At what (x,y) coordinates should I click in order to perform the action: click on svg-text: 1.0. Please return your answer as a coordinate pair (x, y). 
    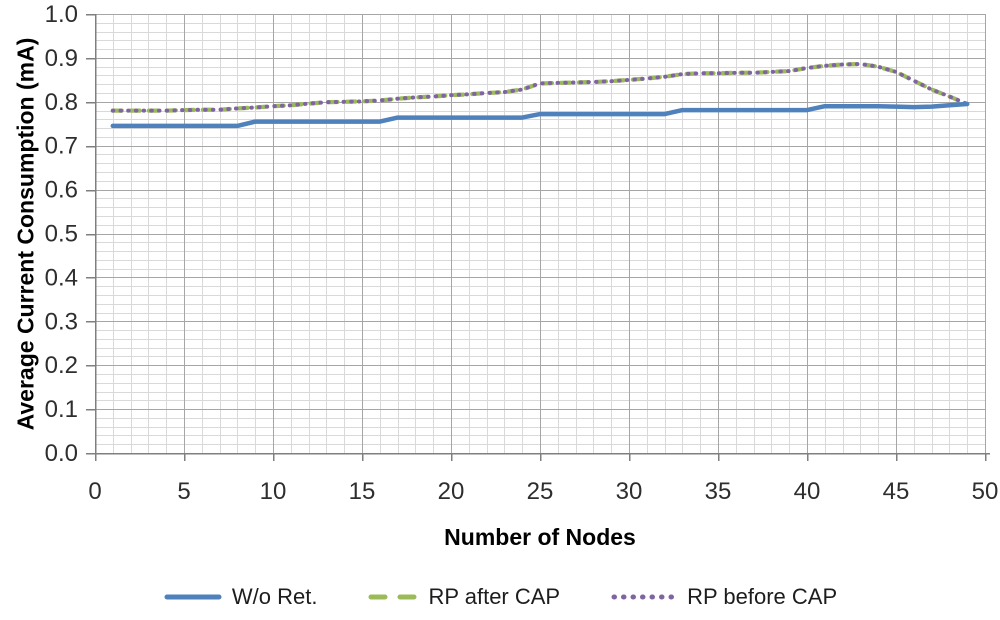
    Looking at the image, I should click on (61, 14).